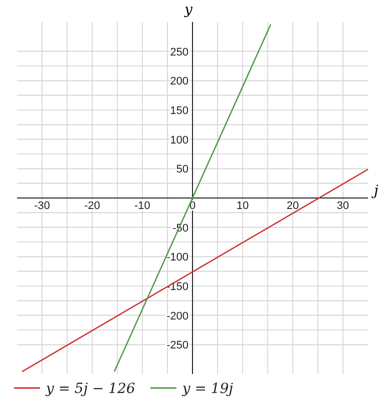  What do you see at coordinates (177, 346) in the screenshot?
I see `y-tick-label: -250` at bounding box center [177, 346].